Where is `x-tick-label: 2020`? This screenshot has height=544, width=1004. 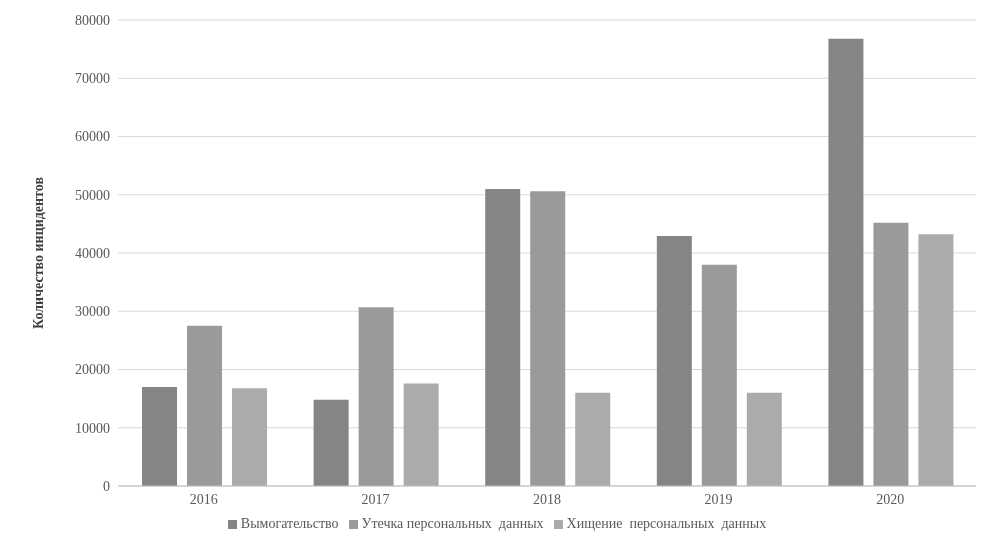
x-tick-label: 2020 is located at coordinates (890, 499).